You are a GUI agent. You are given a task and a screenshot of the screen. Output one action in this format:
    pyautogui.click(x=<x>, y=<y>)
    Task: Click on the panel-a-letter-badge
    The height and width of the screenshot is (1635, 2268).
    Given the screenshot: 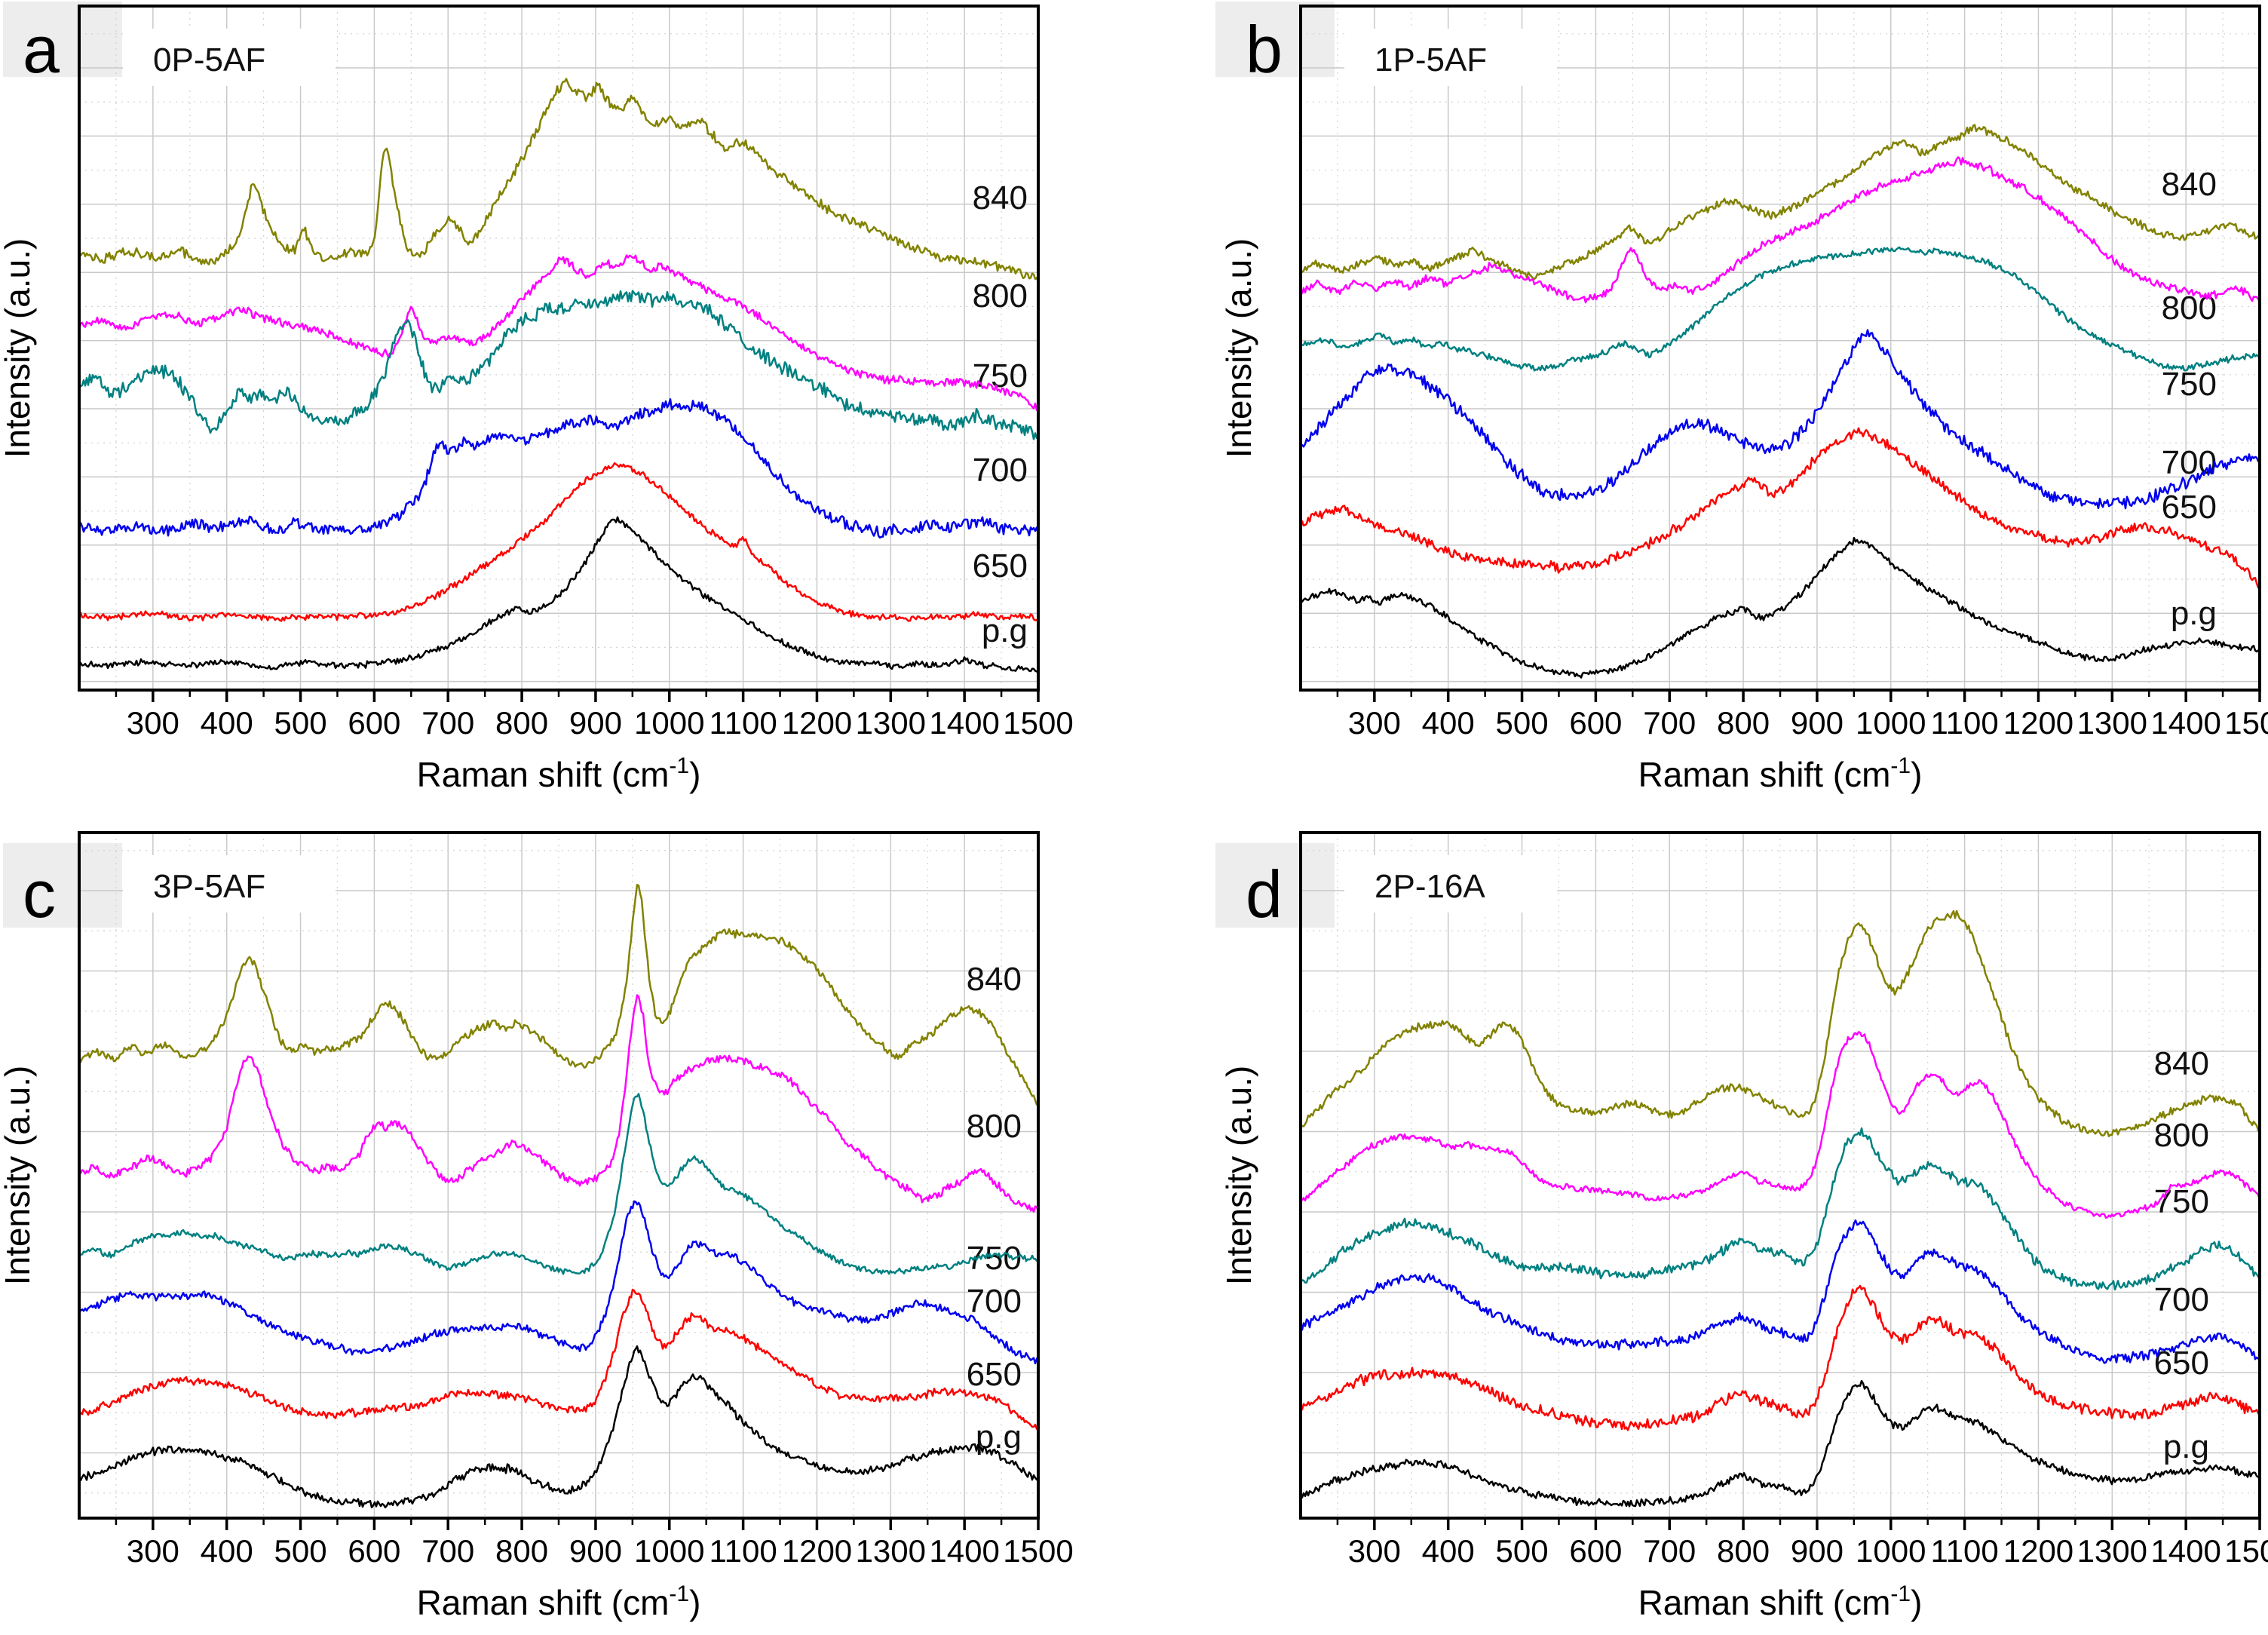 What is the action you would take?
    pyautogui.click(x=62, y=39)
    